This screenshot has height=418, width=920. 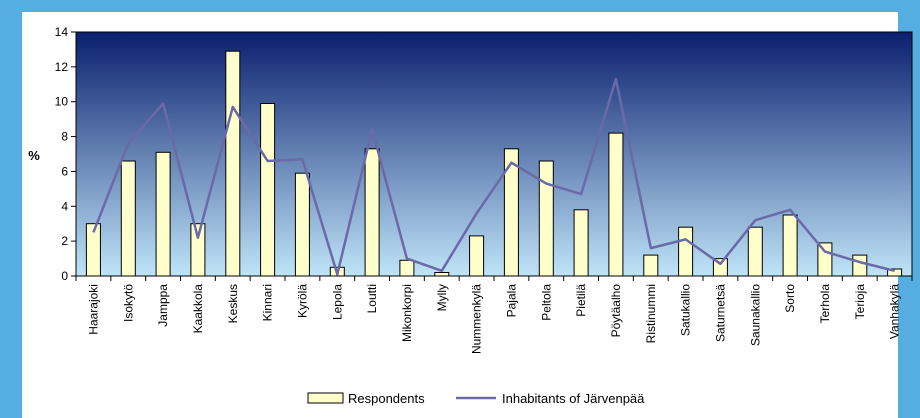 What do you see at coordinates (511, 301) in the screenshot?
I see `x-tick-label: Pajala` at bounding box center [511, 301].